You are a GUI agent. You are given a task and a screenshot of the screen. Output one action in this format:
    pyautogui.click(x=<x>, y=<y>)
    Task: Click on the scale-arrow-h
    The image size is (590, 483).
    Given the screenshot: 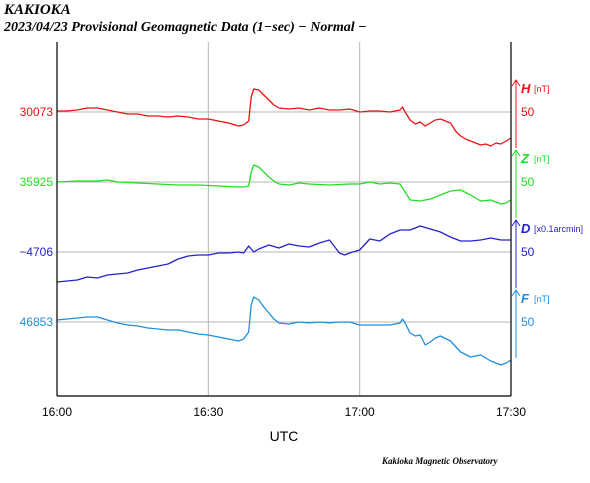 What is the action you would take?
    pyautogui.click(x=516, y=83)
    